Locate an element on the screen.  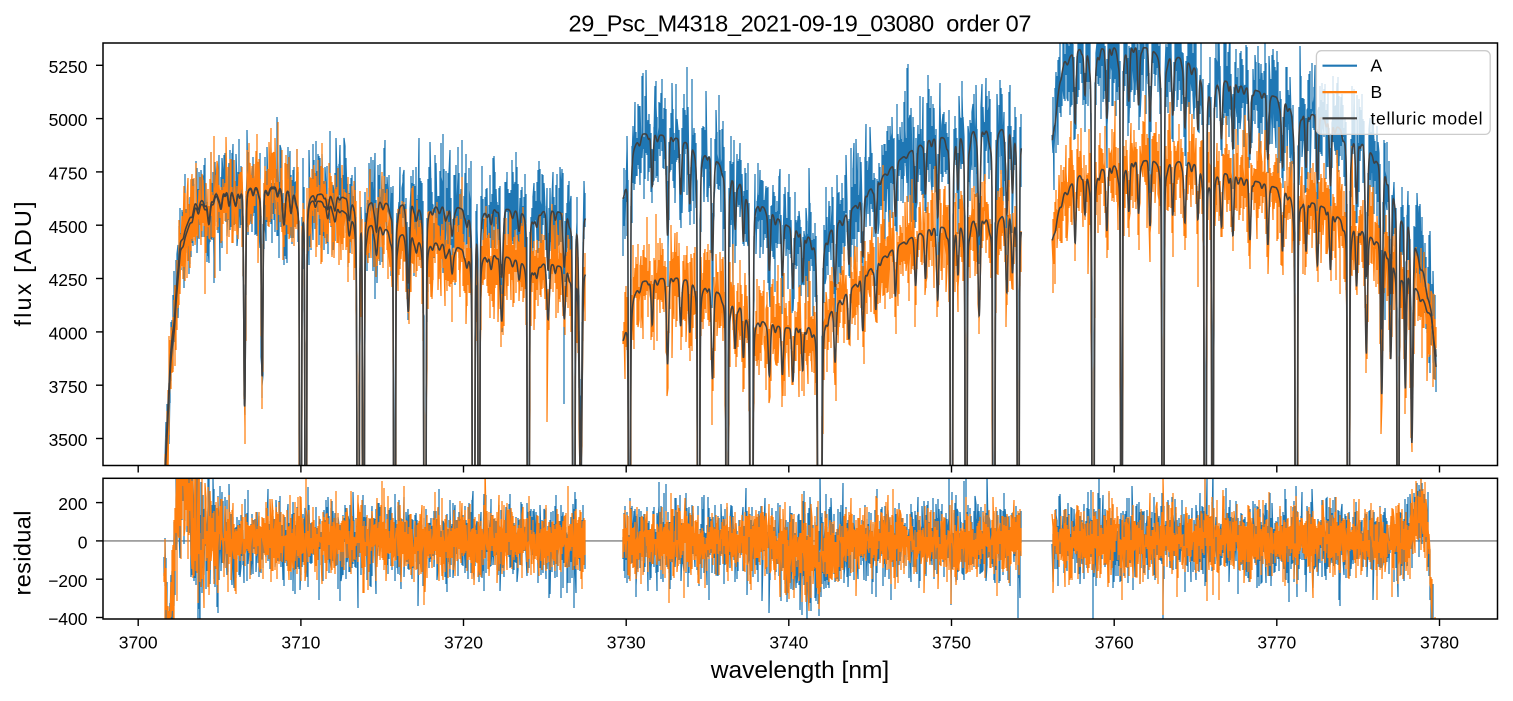
svg-text: A is located at coordinates (1377, 66).